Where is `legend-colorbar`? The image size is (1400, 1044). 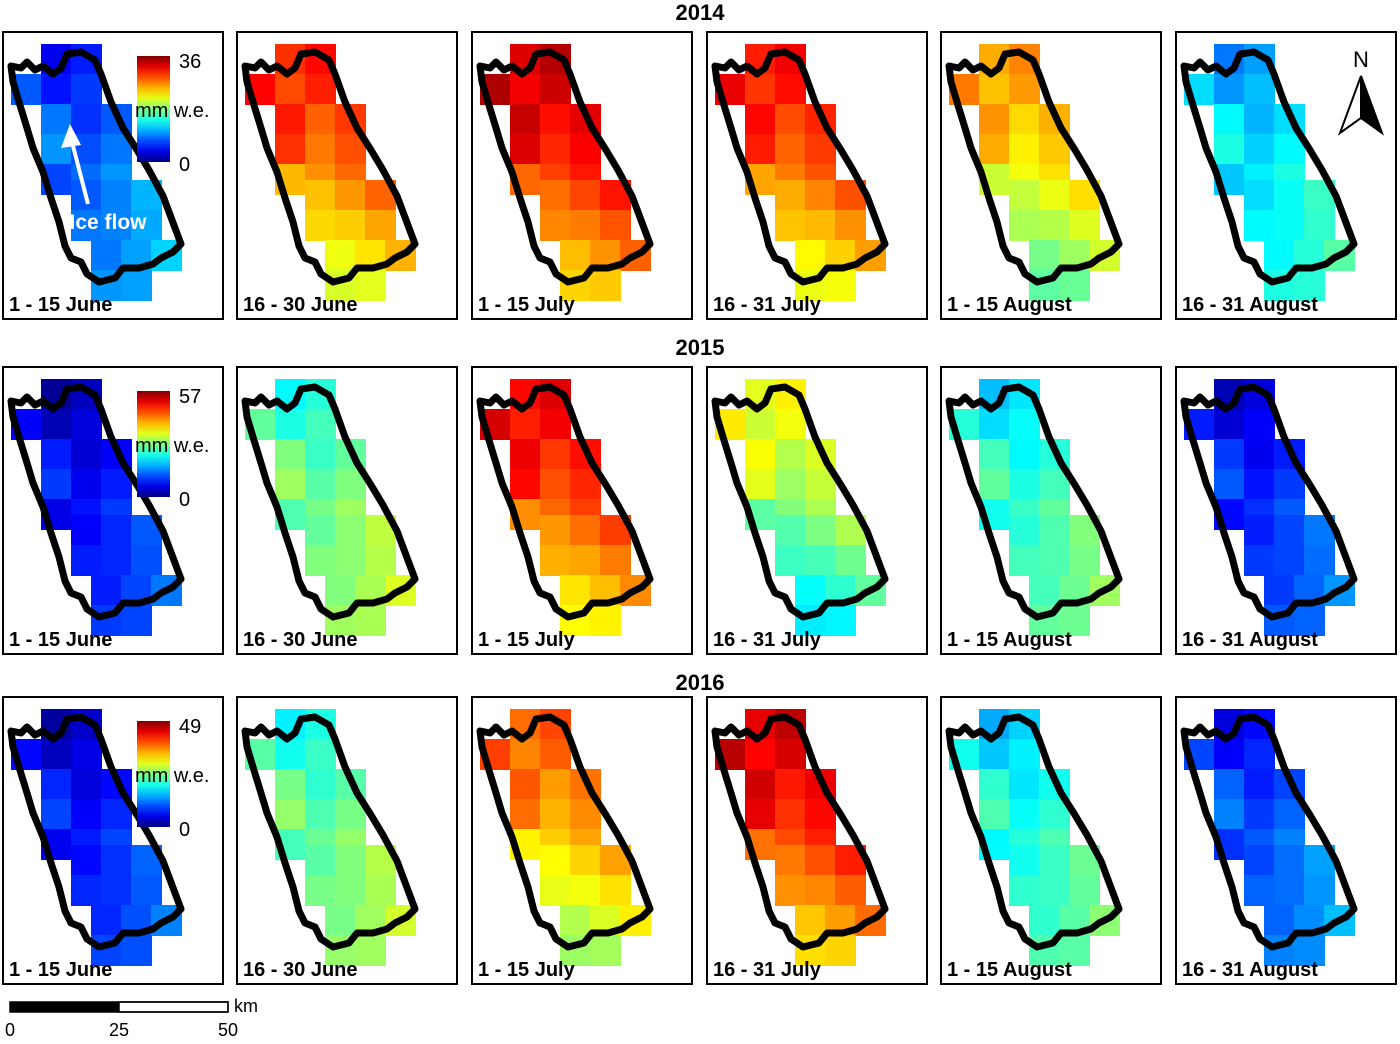
legend-colorbar is located at coordinates (153, 444).